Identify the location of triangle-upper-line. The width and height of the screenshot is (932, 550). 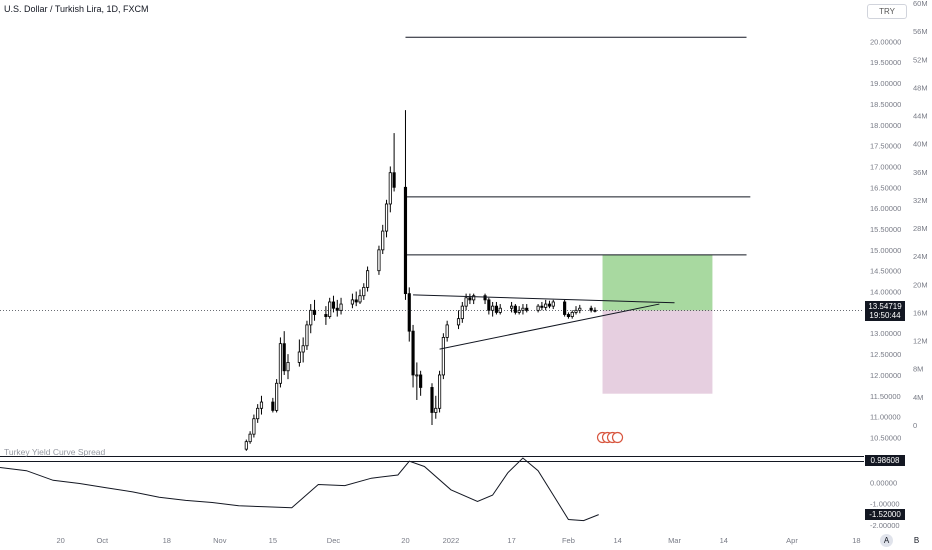
(544, 299).